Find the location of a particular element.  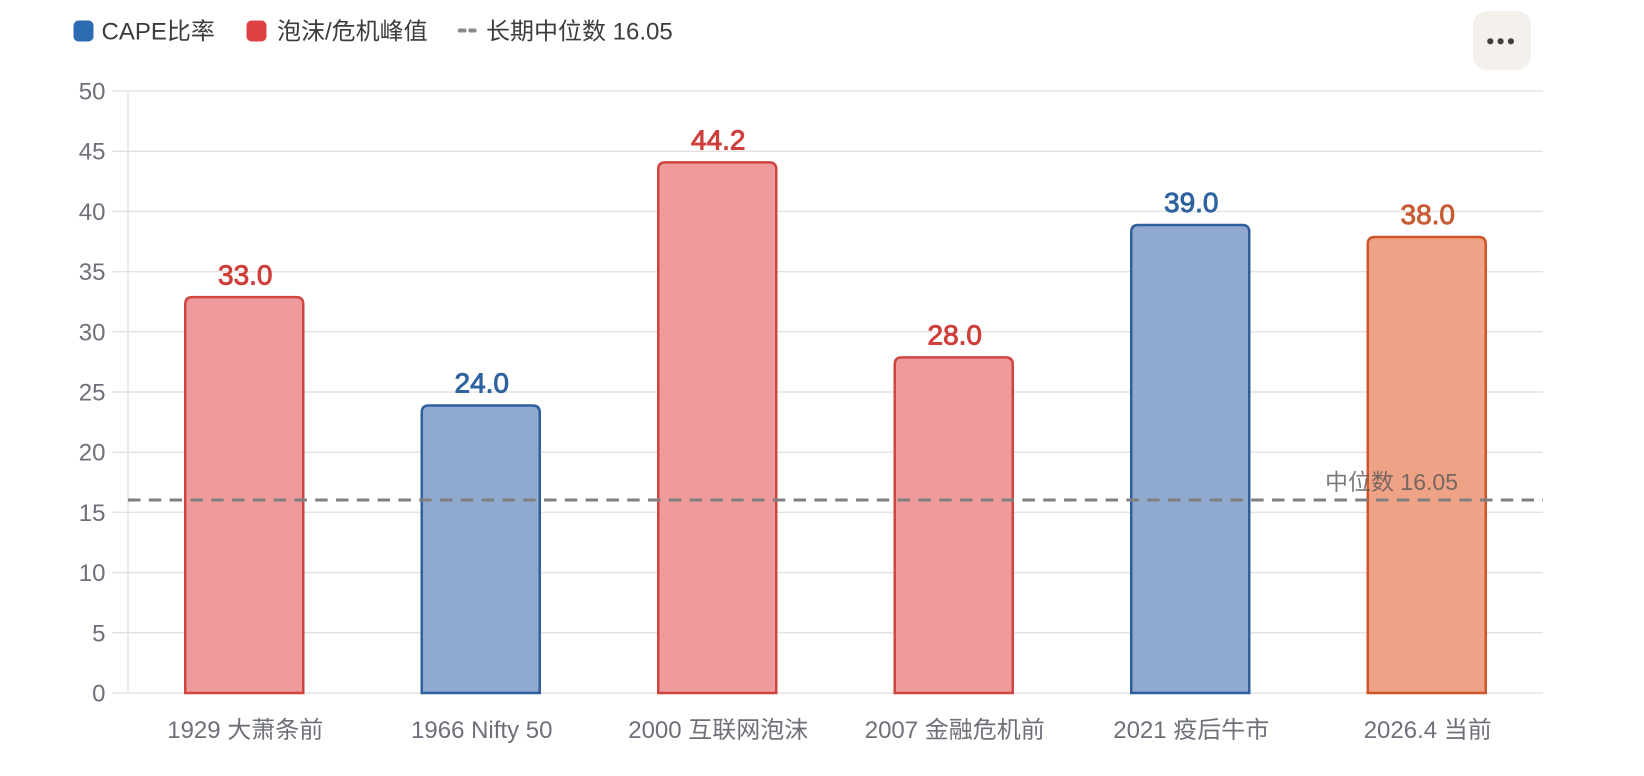

svg-text: 5 is located at coordinates (98, 633).